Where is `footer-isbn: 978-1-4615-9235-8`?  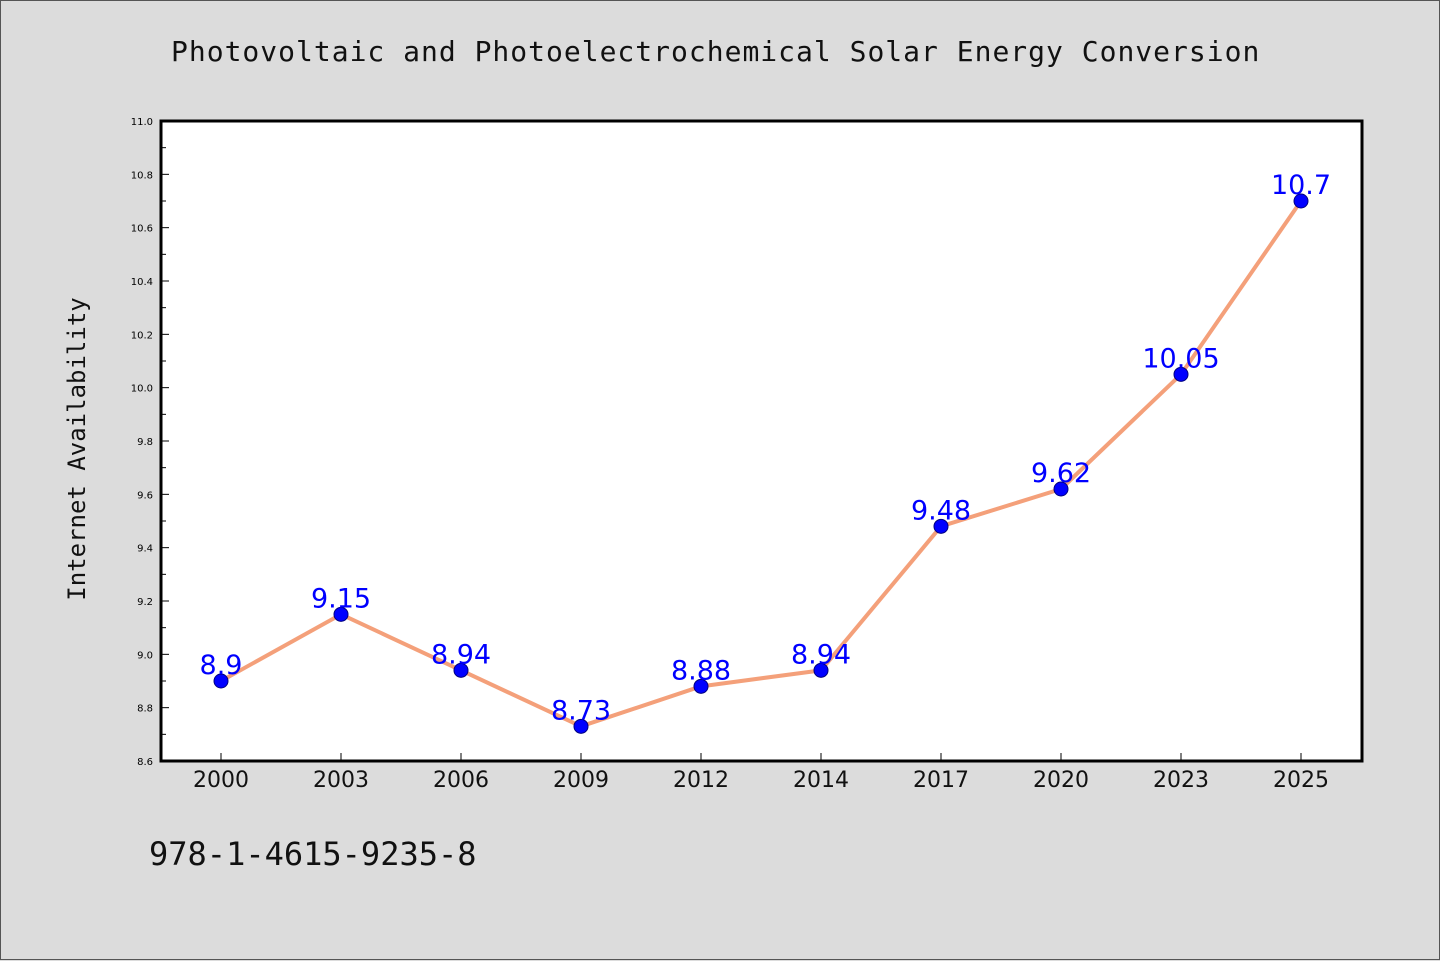 footer-isbn: 978-1-4615-9235-8 is located at coordinates (313, 854).